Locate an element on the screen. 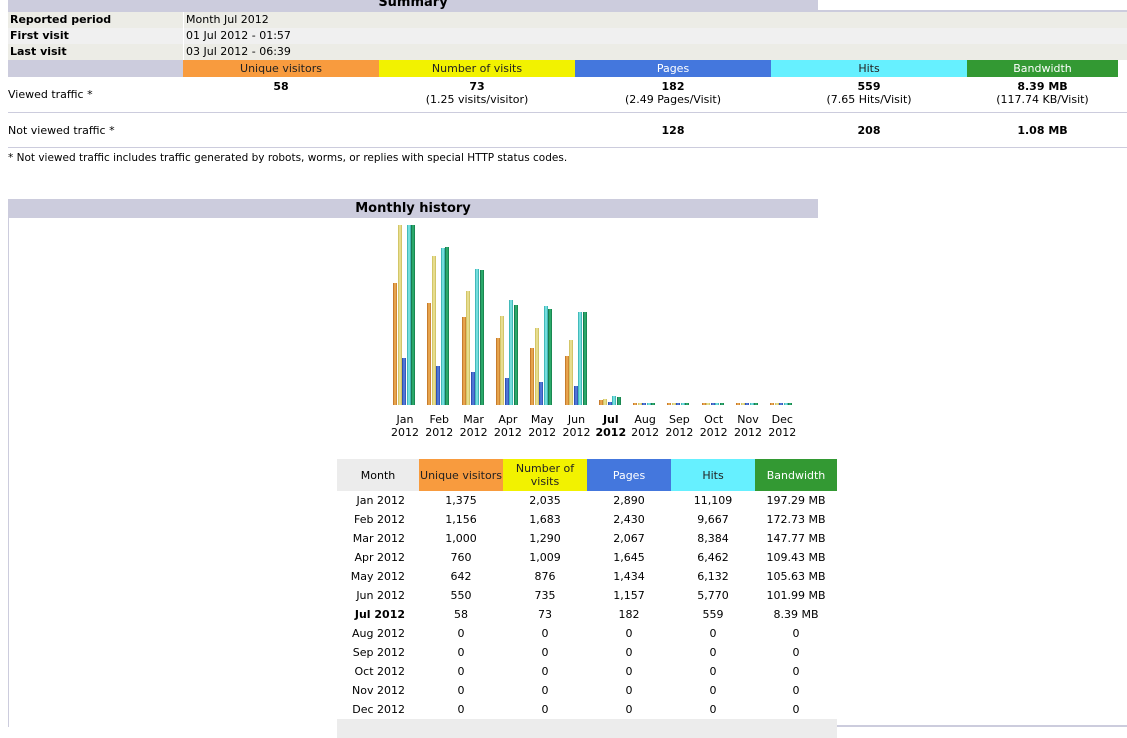 This screenshot has width=1127, height=738. viewed-bandwidth-cell: 8.39 MB (117.74 KB/Visit) is located at coordinates (1042, 94).